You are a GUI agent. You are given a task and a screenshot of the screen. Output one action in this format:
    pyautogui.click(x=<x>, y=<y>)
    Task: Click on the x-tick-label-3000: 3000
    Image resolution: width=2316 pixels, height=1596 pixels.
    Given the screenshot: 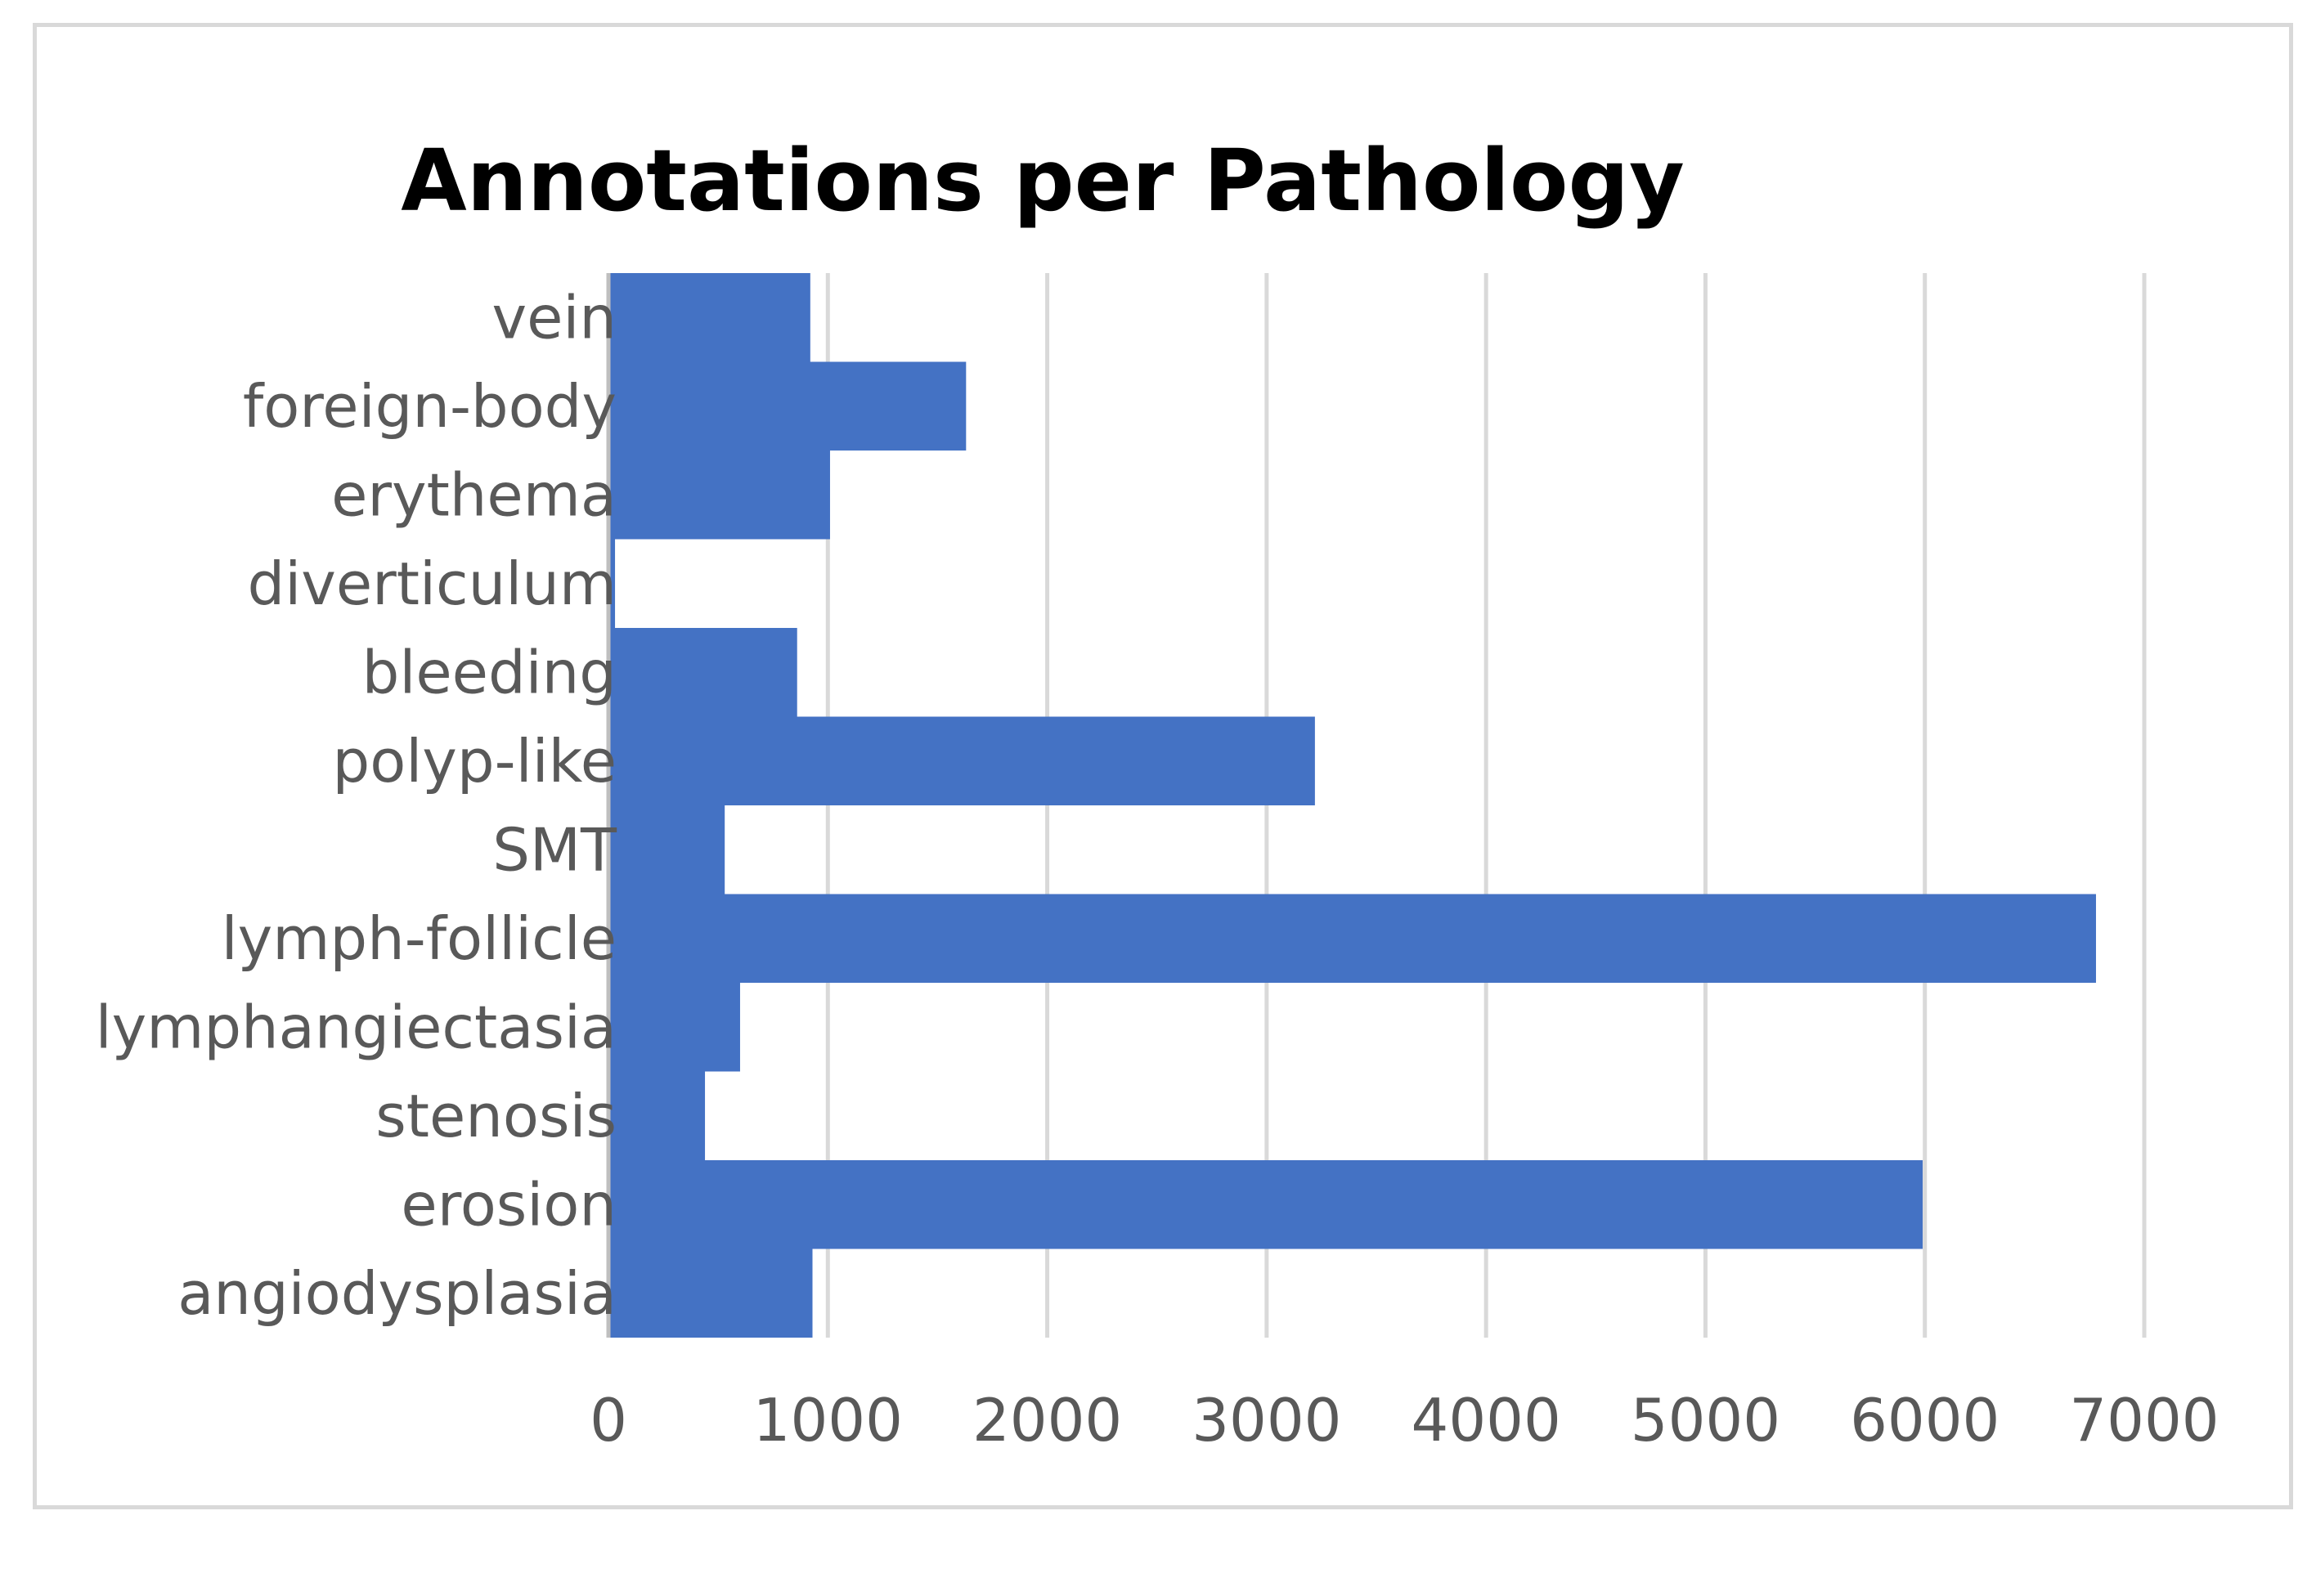 What is the action you would take?
    pyautogui.click(x=1266, y=1420)
    